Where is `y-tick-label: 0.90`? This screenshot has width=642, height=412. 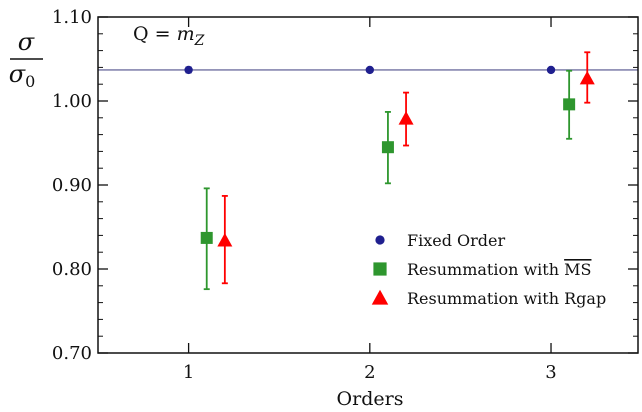 y-tick-label: 0.90 is located at coordinates (72, 185).